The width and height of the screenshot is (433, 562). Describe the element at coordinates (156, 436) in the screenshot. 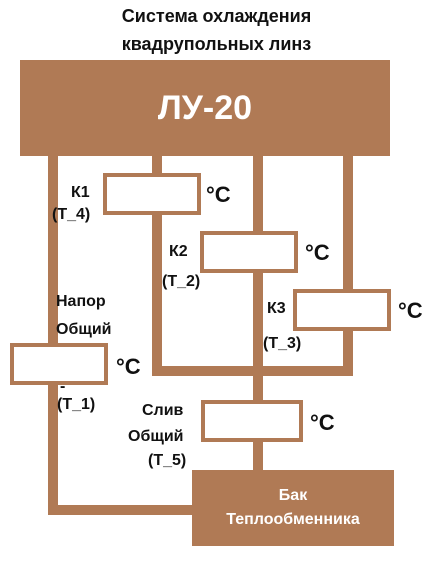

I see `drain-label-line2: Общий` at that location.